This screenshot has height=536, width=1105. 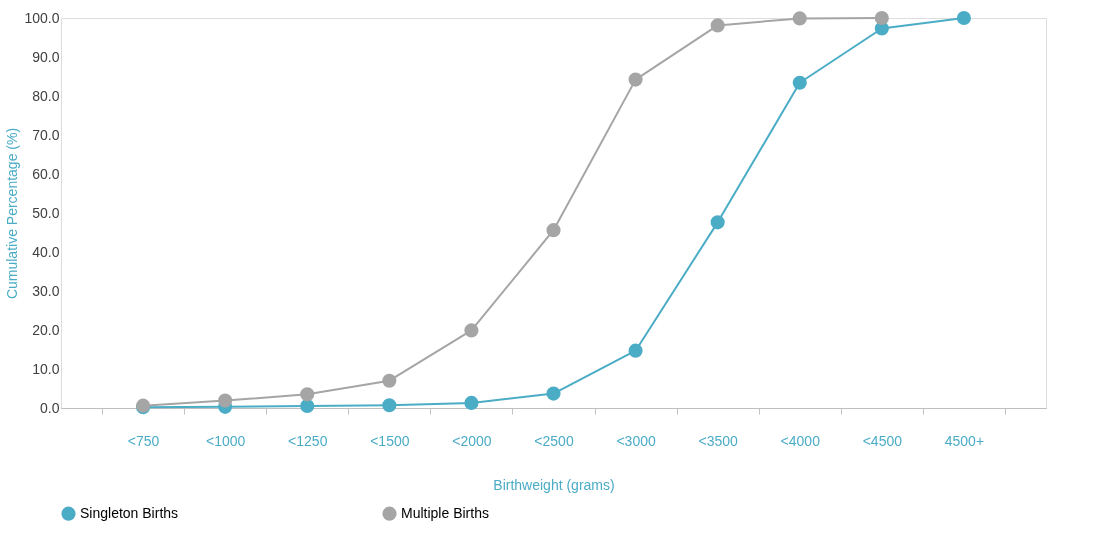 I want to click on x-tick-label: <1500, so click(x=390, y=440).